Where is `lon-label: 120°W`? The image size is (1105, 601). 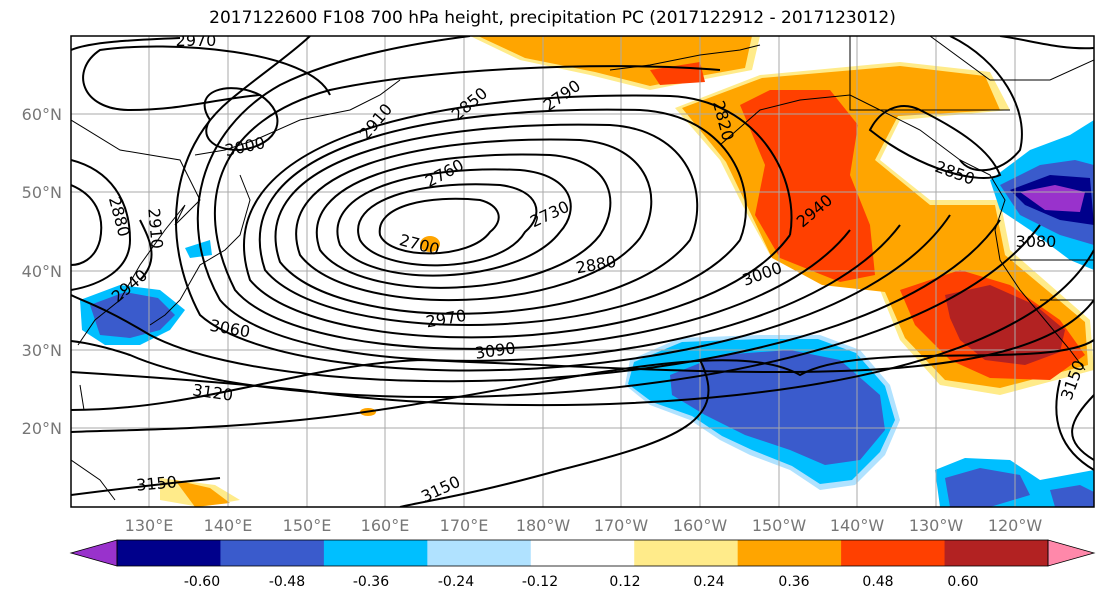 lon-label: 120°W is located at coordinates (1015, 525).